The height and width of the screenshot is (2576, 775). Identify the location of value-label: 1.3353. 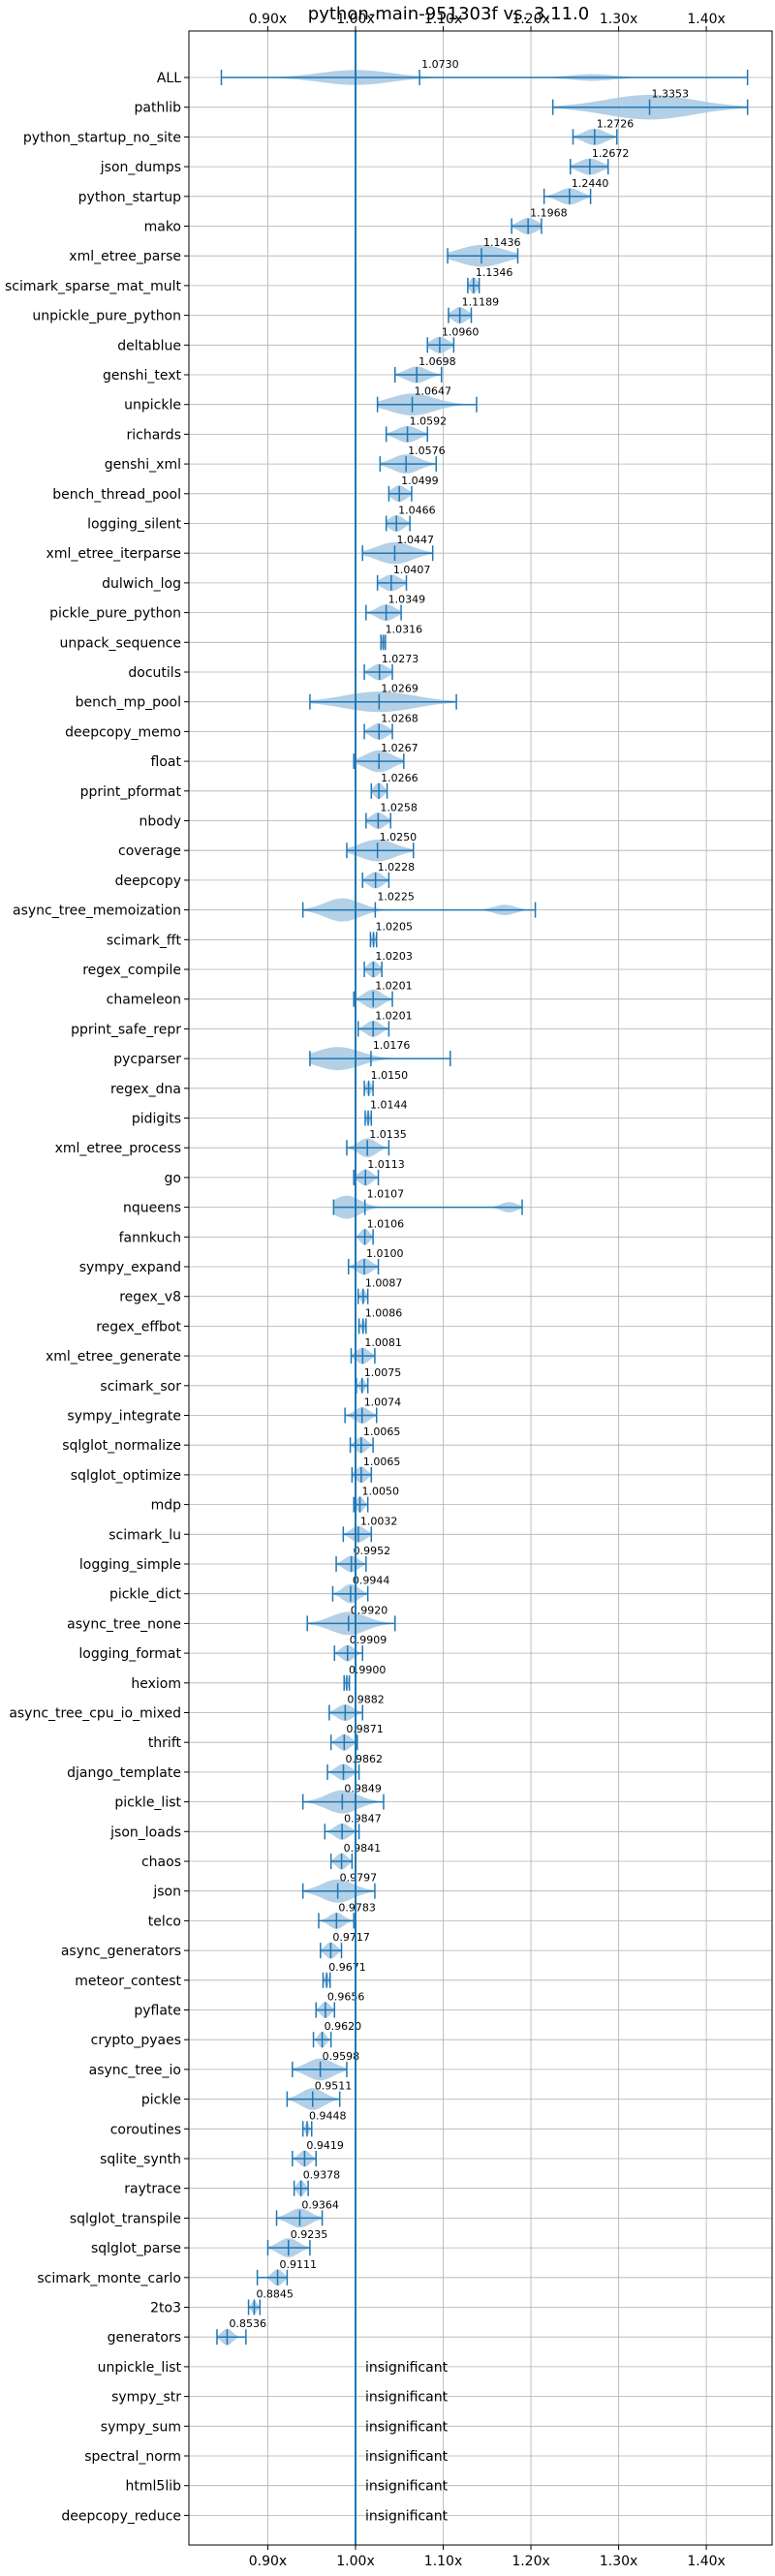
(671, 94).